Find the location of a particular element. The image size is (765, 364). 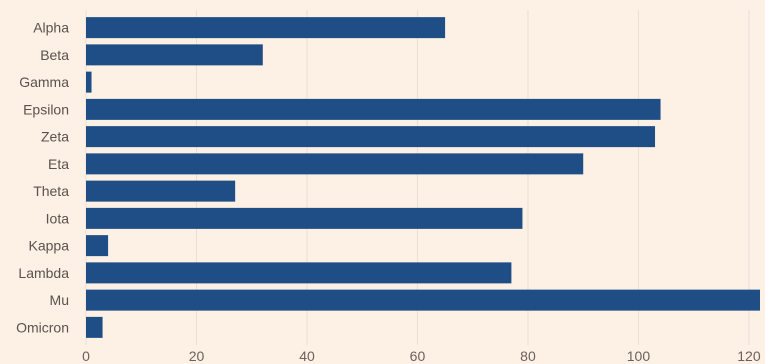

category-label-zeta: Zeta is located at coordinates (55, 137).